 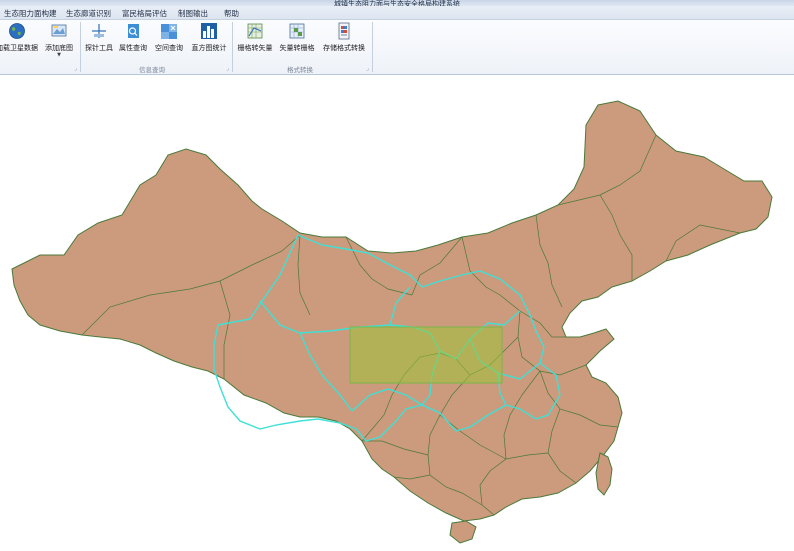 What do you see at coordinates (59, 55) in the screenshot?
I see `dropdown-arrow-icon: ▼` at bounding box center [59, 55].